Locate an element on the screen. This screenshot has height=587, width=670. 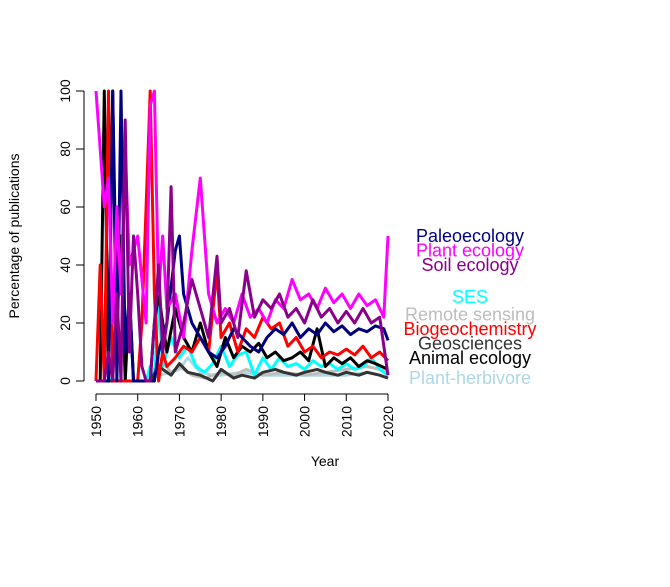
x-tick-label: 1990 is located at coordinates (263, 421).